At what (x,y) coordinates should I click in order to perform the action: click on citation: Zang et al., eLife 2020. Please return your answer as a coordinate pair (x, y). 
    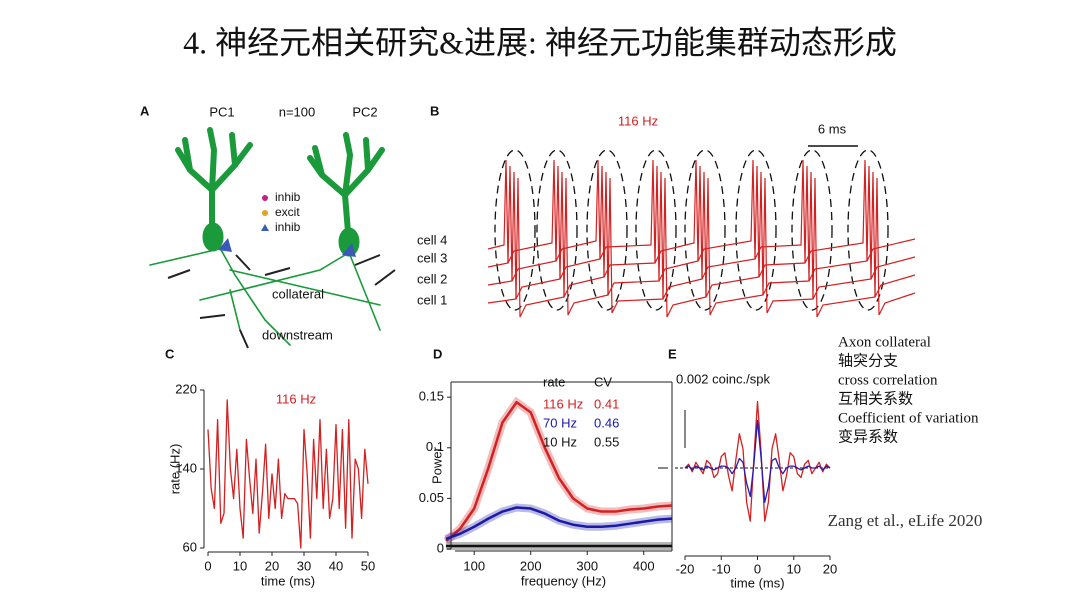
    Looking at the image, I should click on (905, 520).